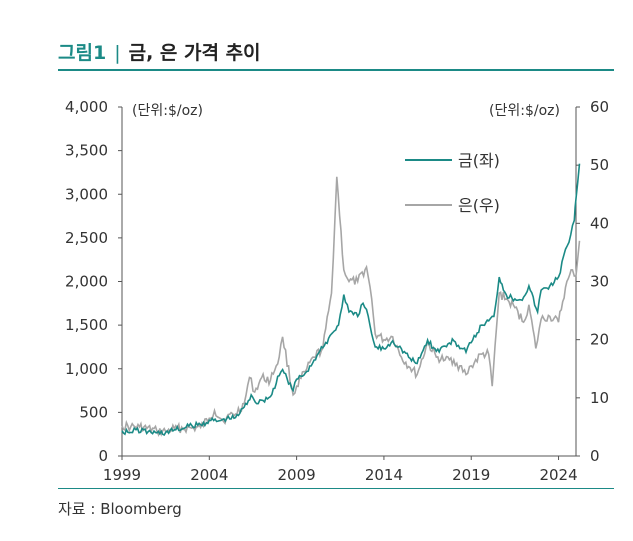 The image size is (633, 541). I want to click on right-axis-tick-label: 20, so click(599, 340).